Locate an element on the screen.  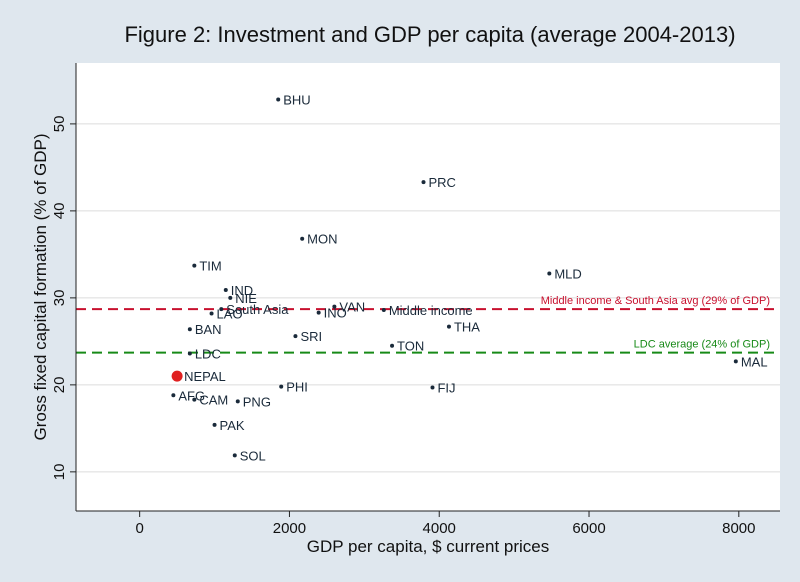
y-tick-label: 50 is located at coordinates (59, 124).